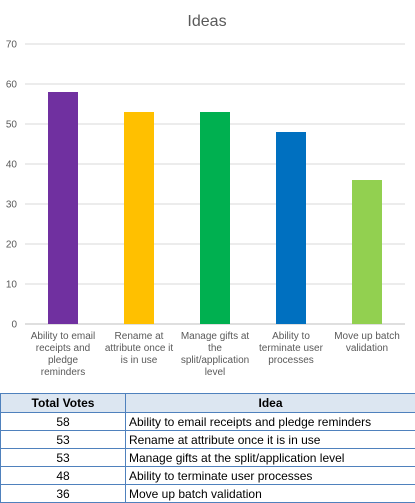 The height and width of the screenshot is (503, 415). I want to click on table-header-row: Total Votes Idea, so click(208, 403).